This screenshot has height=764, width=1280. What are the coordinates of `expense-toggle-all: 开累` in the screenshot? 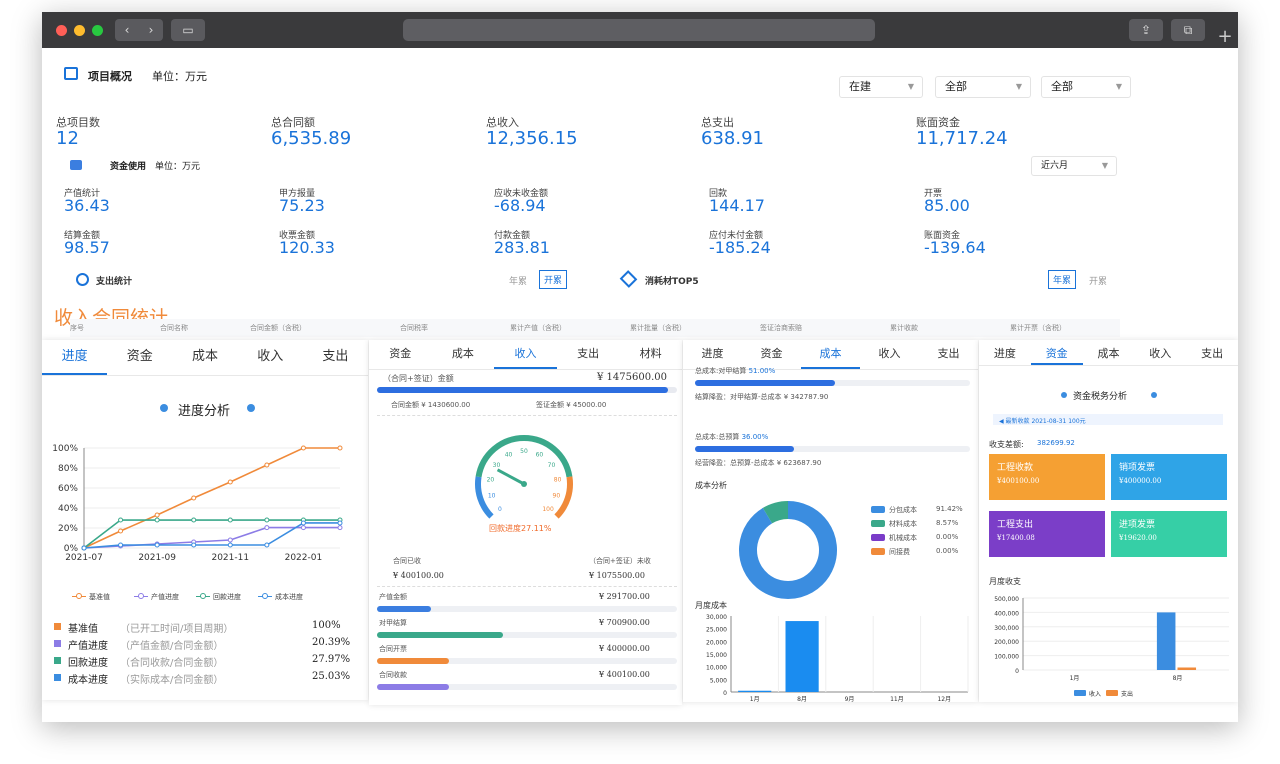 It's located at (553, 279).